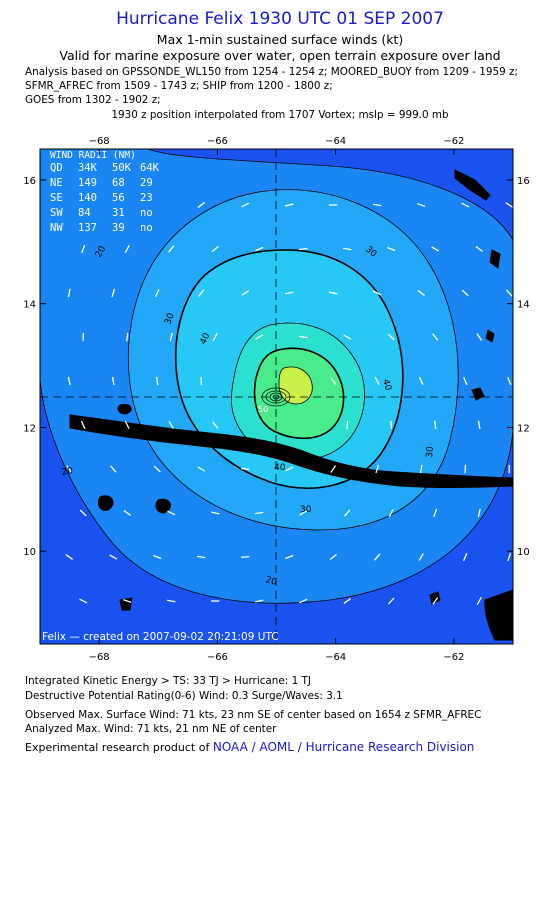  Describe the element at coordinates (67, 472) in the screenshot. I see `contour-label: 20` at that location.